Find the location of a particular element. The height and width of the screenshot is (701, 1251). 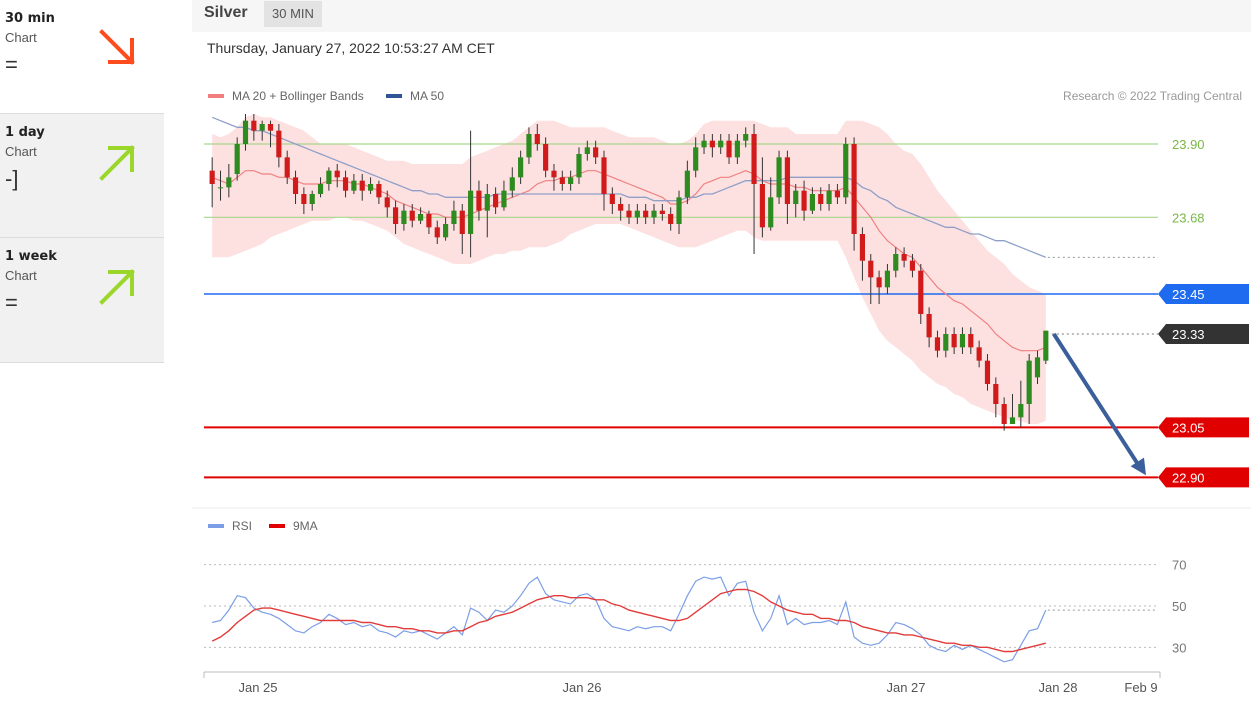

price-tag-label: 22.90 is located at coordinates (1188, 477).